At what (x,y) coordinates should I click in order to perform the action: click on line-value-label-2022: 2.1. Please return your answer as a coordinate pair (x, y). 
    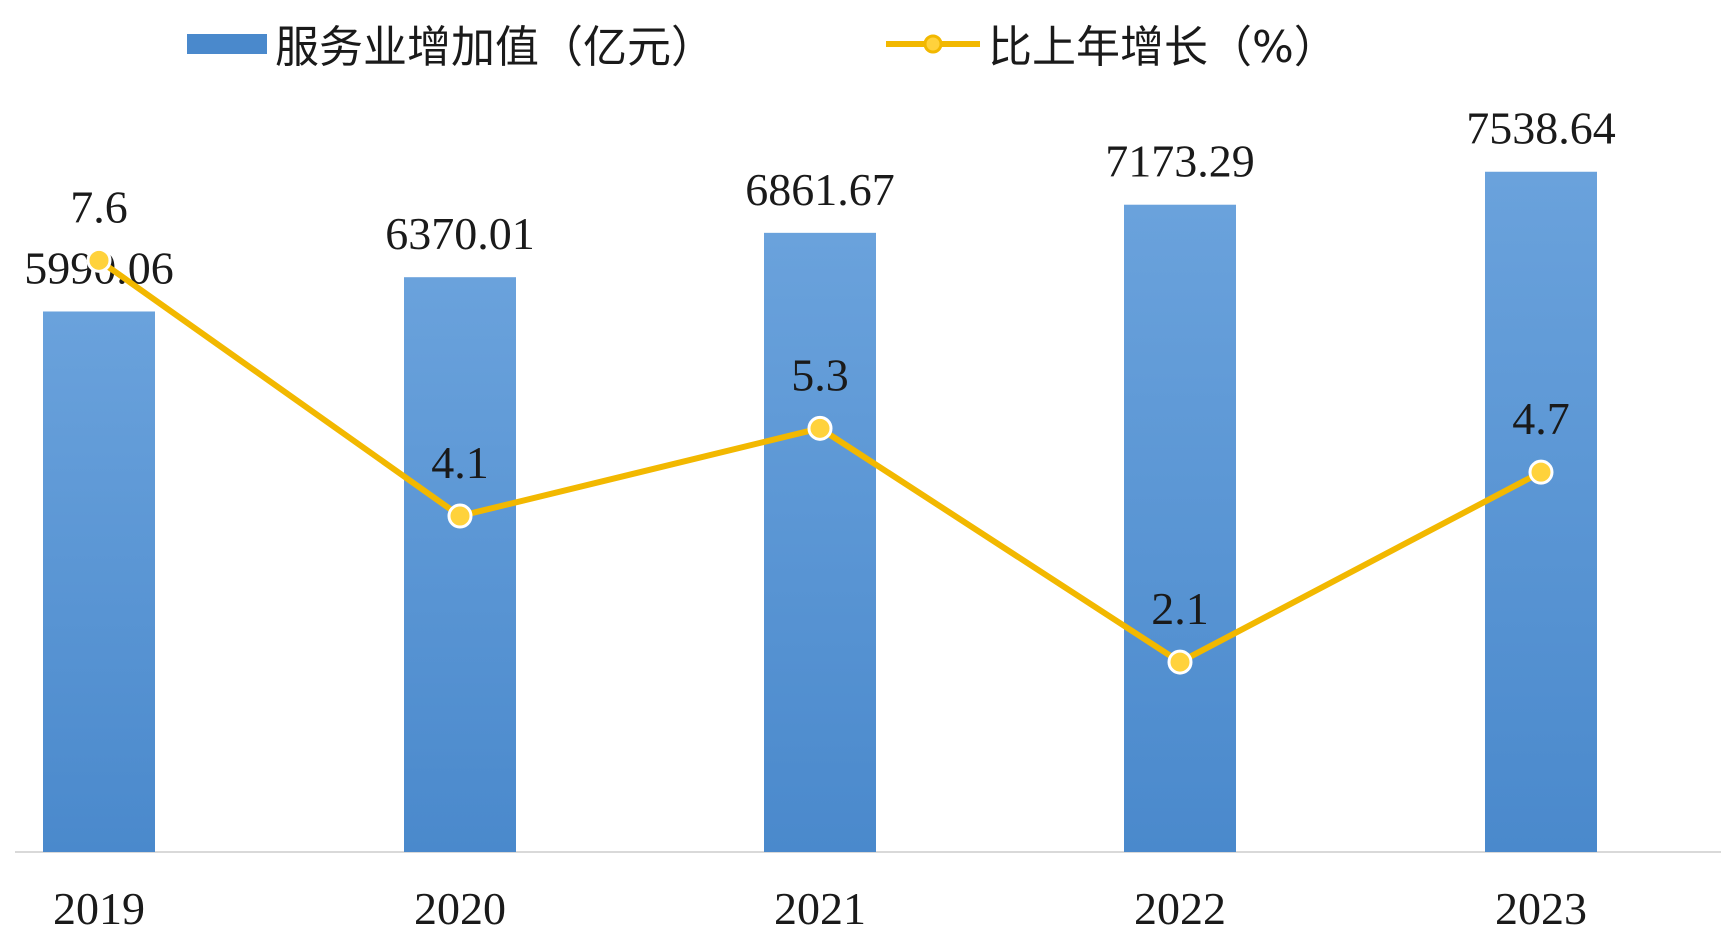
    Looking at the image, I should click on (1180, 608).